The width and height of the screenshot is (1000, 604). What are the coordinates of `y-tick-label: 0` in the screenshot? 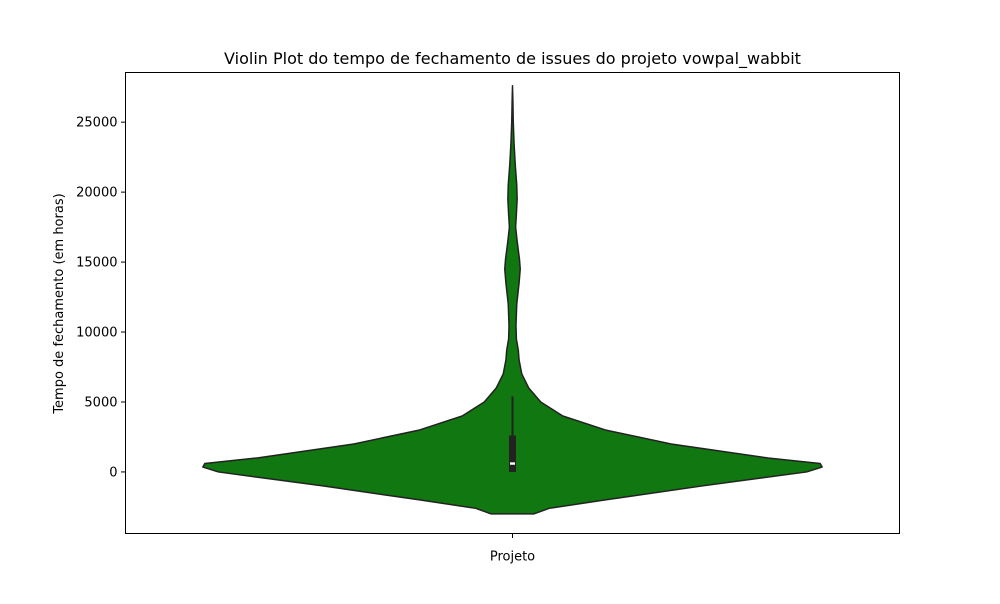 It's located at (113, 472).